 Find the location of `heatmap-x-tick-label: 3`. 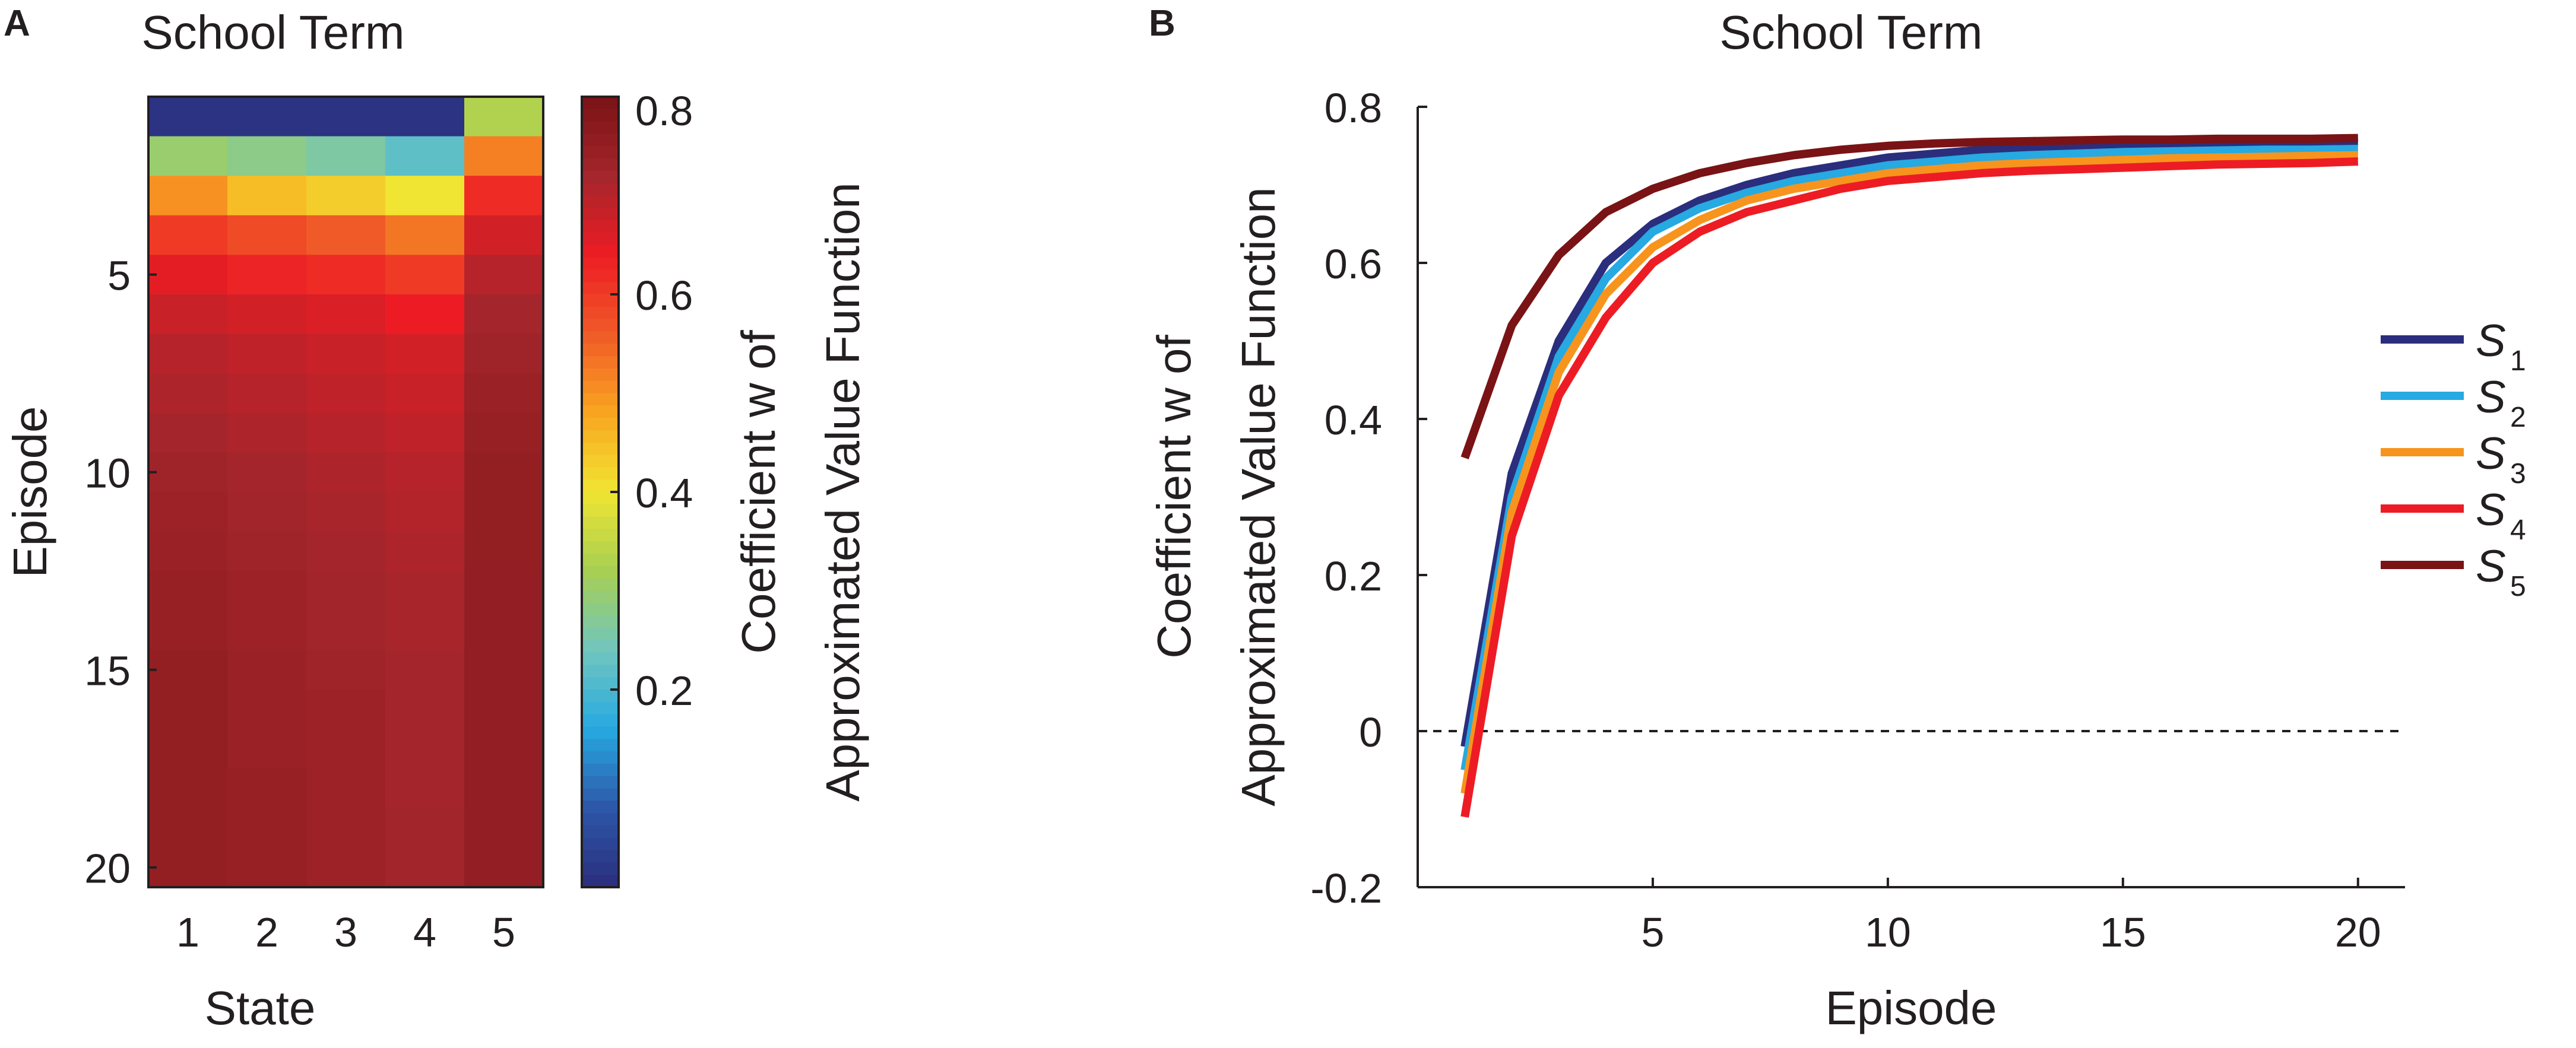

heatmap-x-tick-label: 3 is located at coordinates (345, 932).